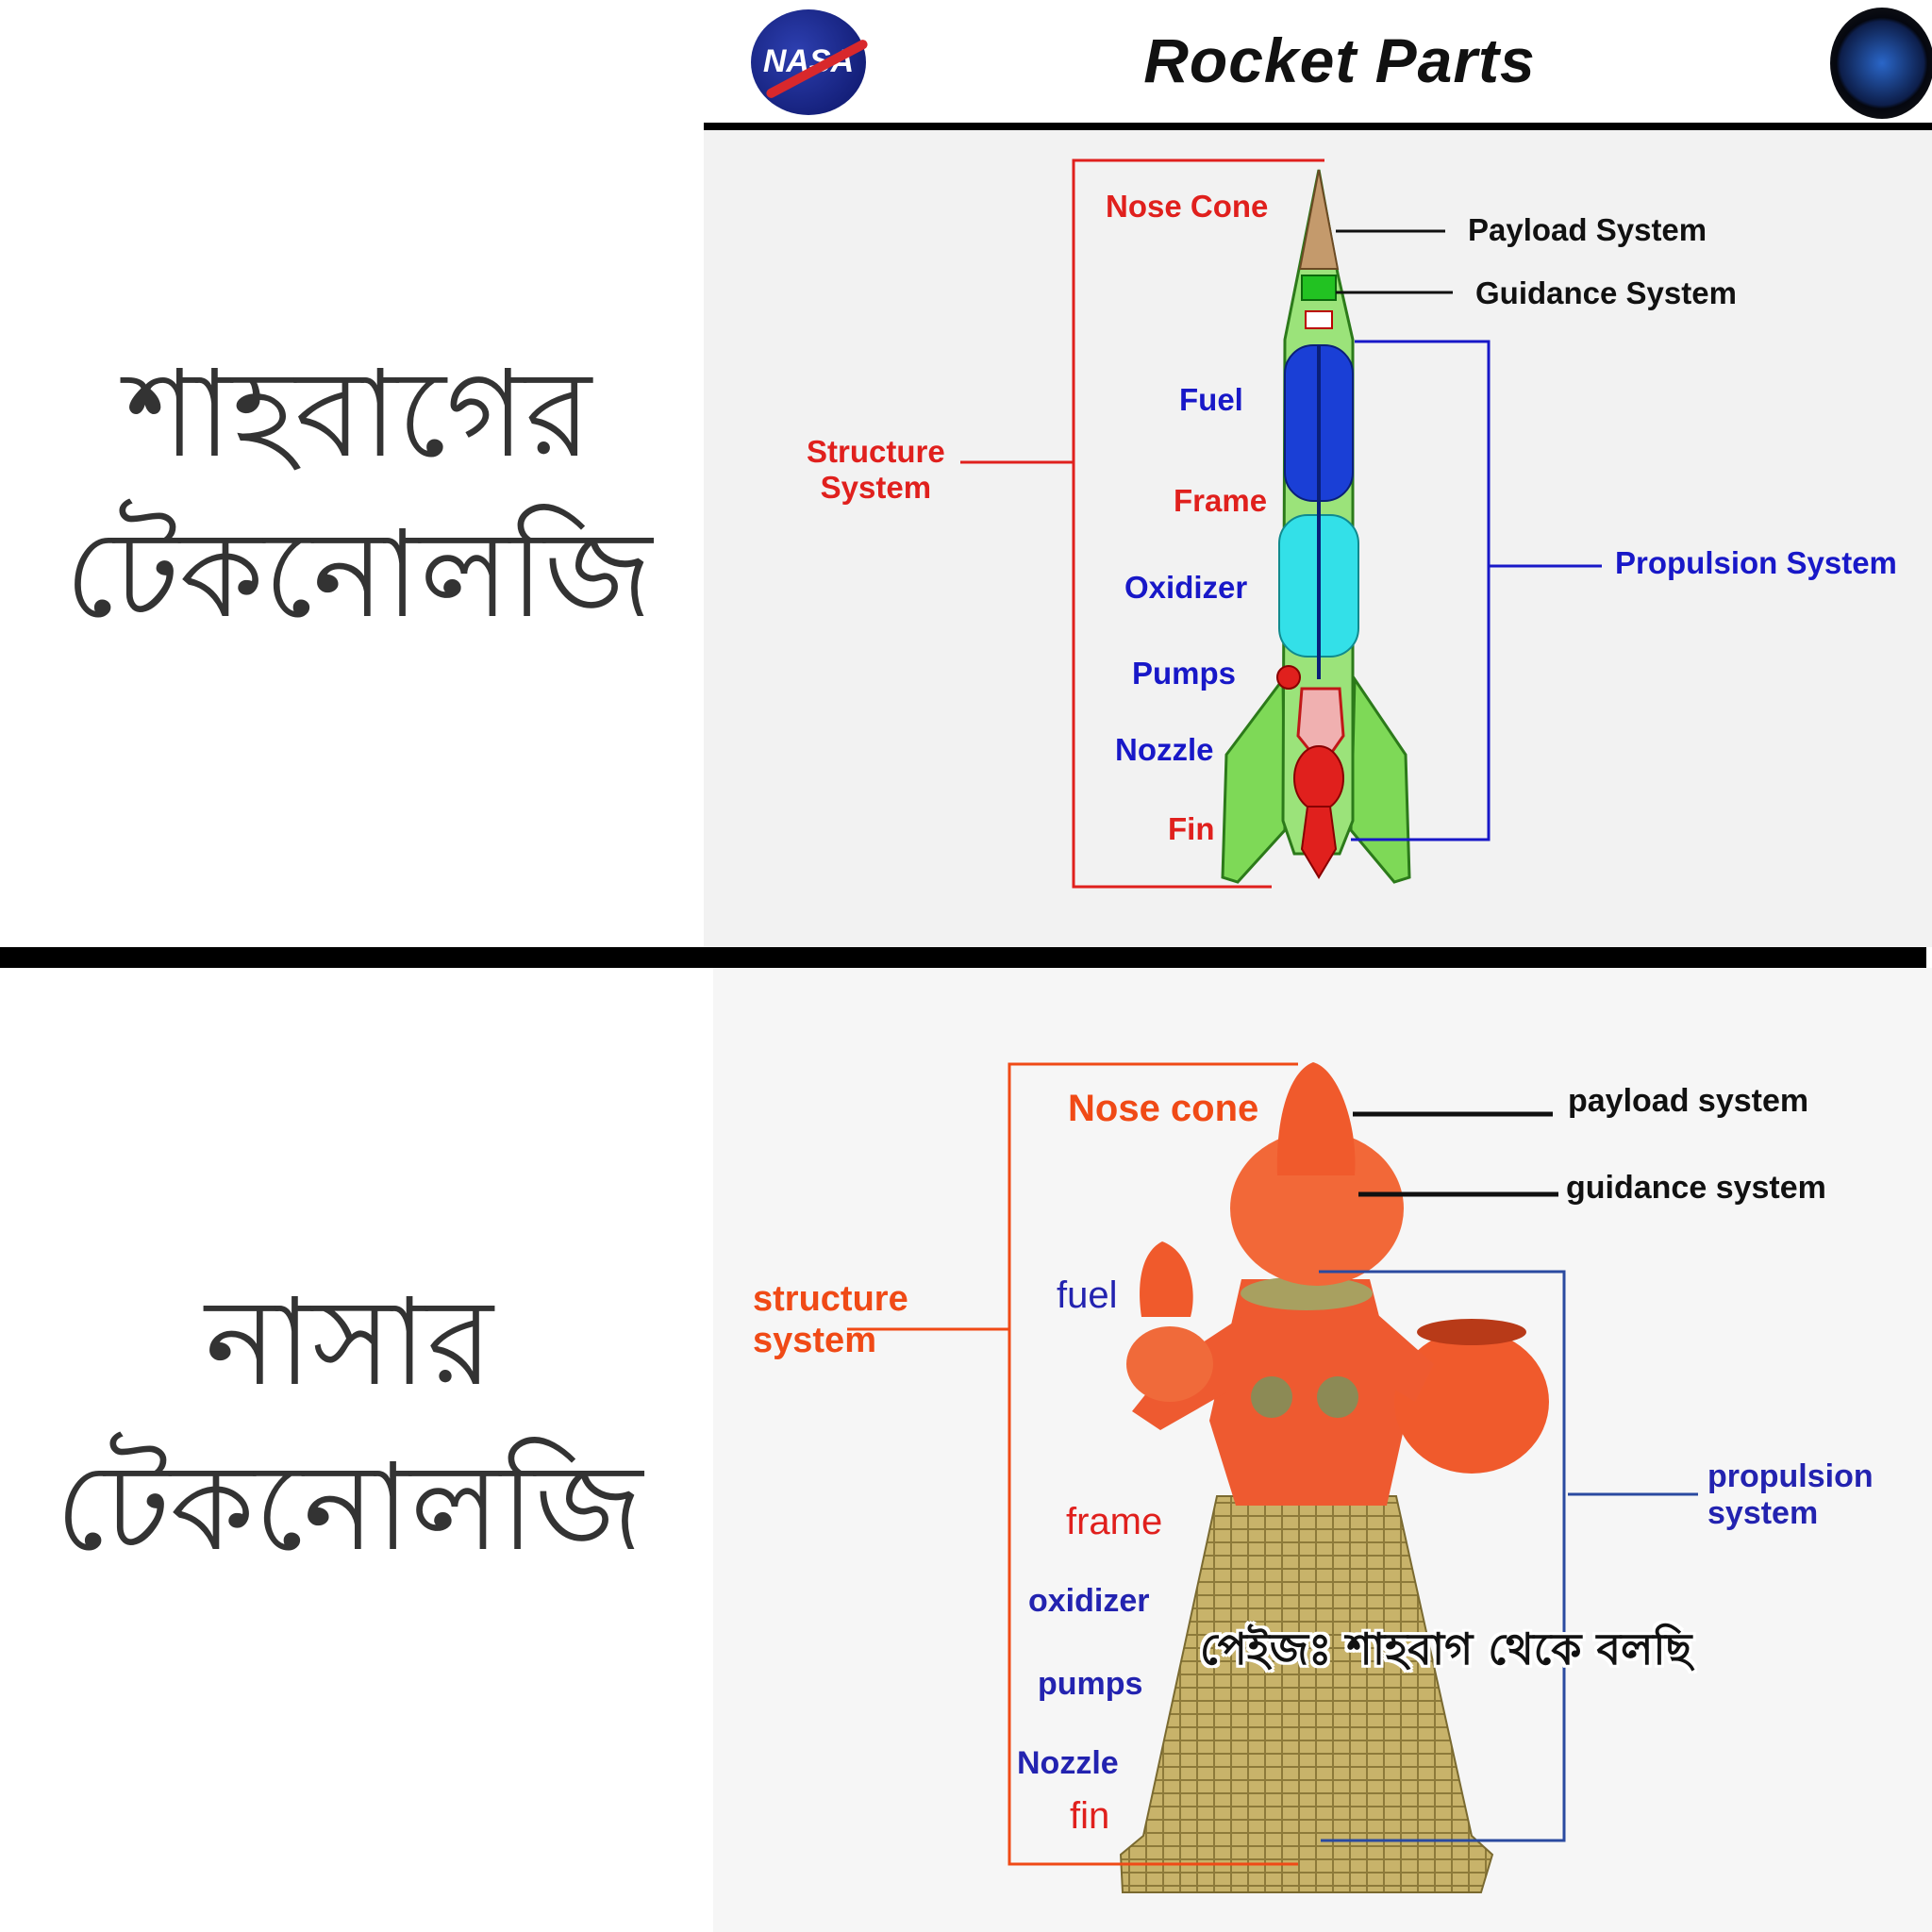 The width and height of the screenshot is (1932, 1932). I want to click on label-structure-system: Structure System, so click(876, 470).